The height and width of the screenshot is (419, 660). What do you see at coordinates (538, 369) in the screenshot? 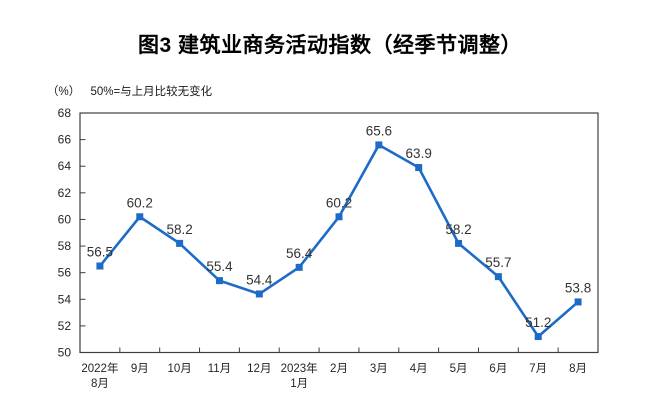
I see `x-axis-tick-label: 7月` at bounding box center [538, 369].